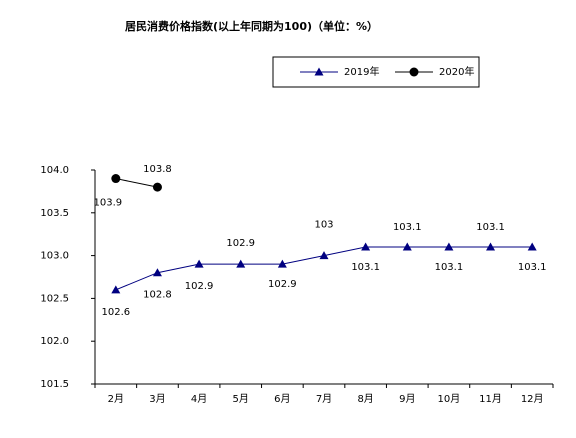  I want to click on y-tick-label: 102.0, so click(54, 341).